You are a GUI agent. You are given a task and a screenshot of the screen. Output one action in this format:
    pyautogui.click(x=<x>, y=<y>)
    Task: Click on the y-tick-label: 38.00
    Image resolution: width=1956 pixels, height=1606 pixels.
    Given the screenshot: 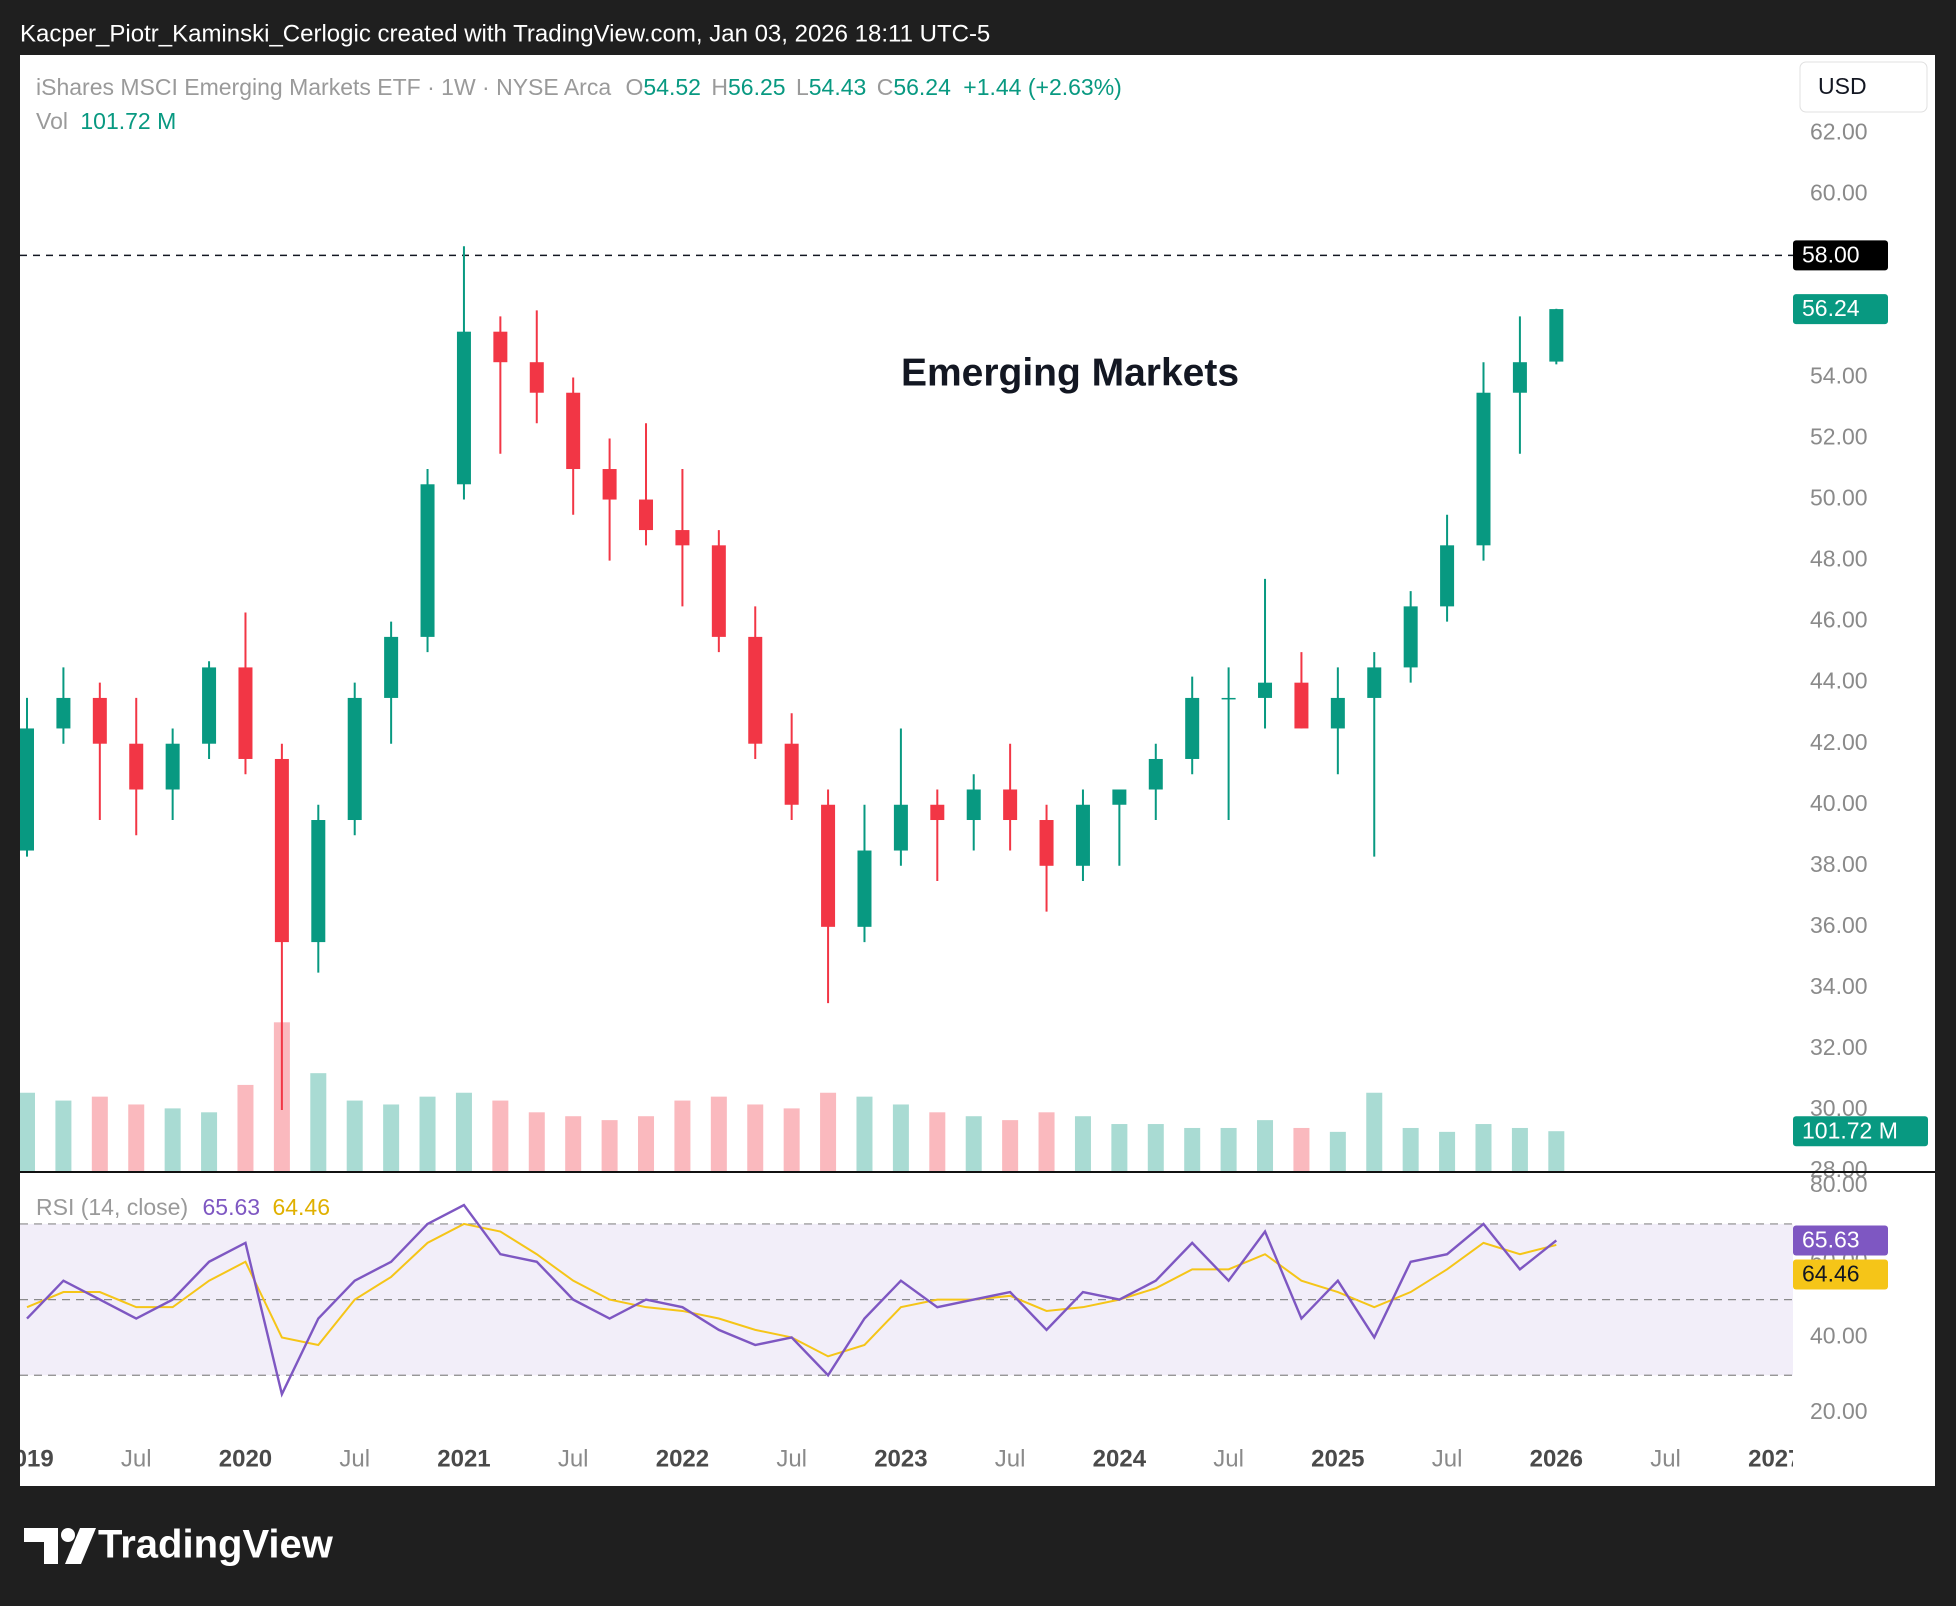 What is the action you would take?
    pyautogui.click(x=1839, y=864)
    